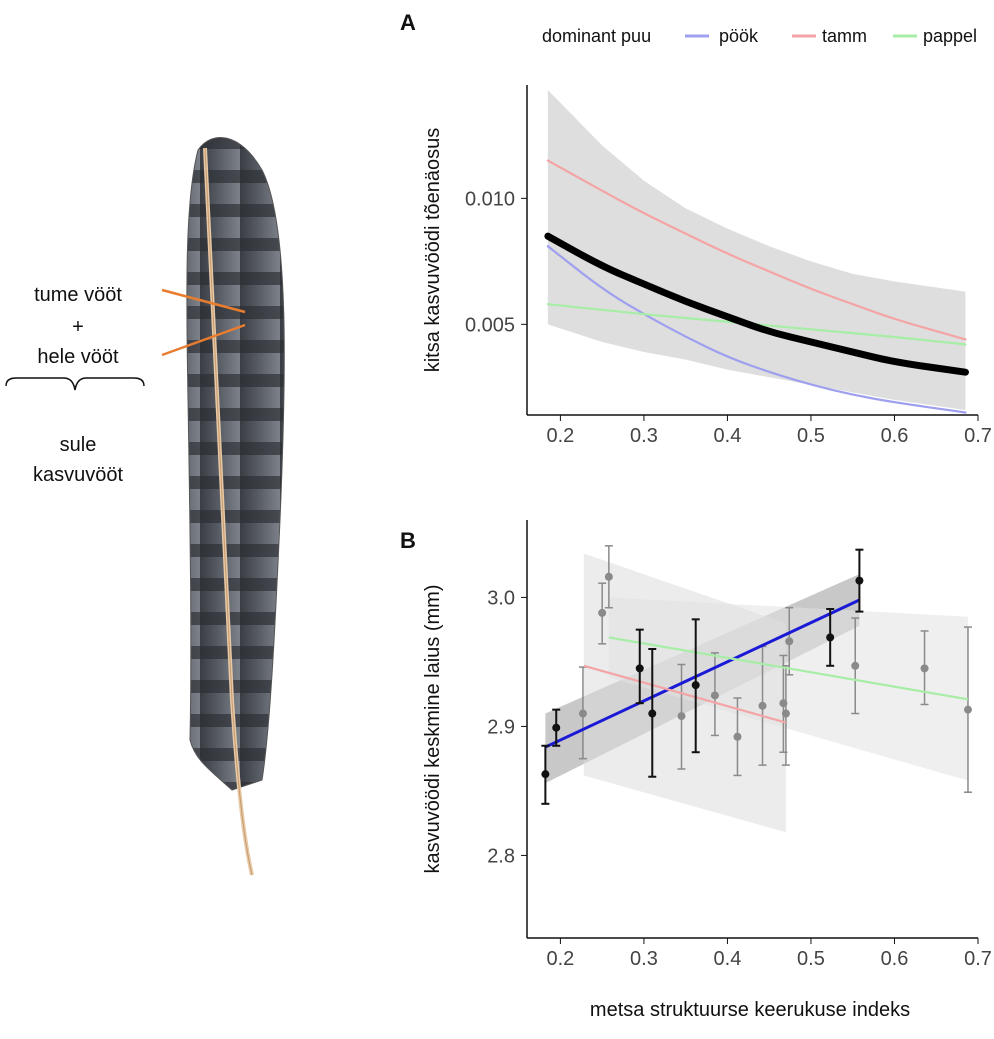  Describe the element at coordinates (78, 327) in the screenshot. I see `label-plus: +` at that location.